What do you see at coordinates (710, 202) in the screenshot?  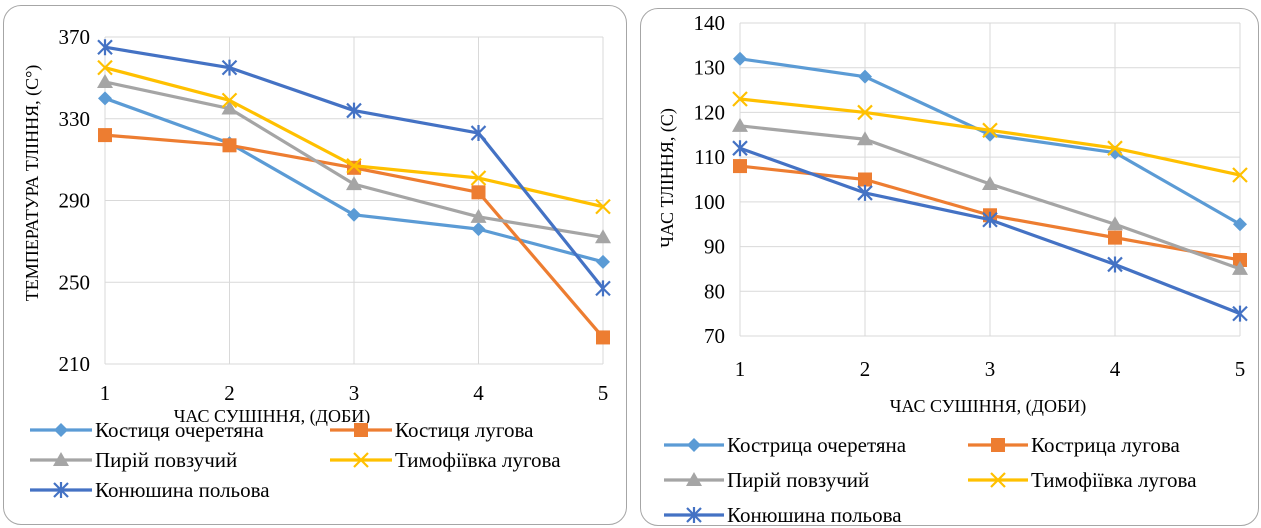 I see `right-y-tick-label: 100` at bounding box center [710, 202].